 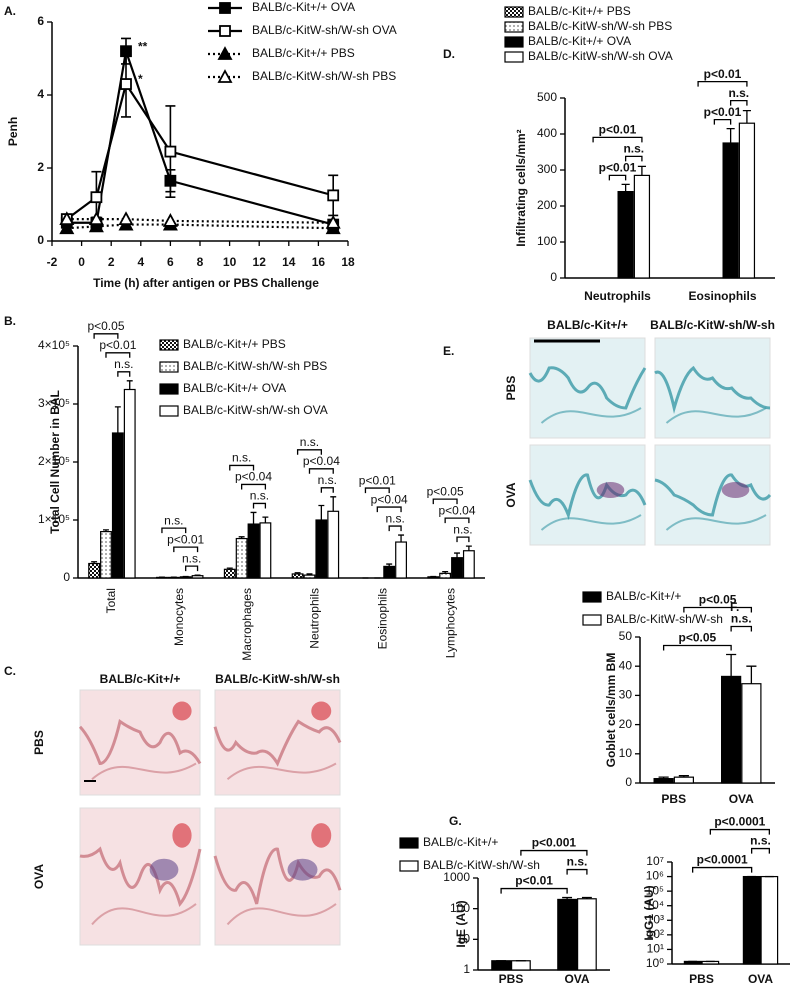 I want to click on significance-label: p<0.001, so click(x=554, y=843).